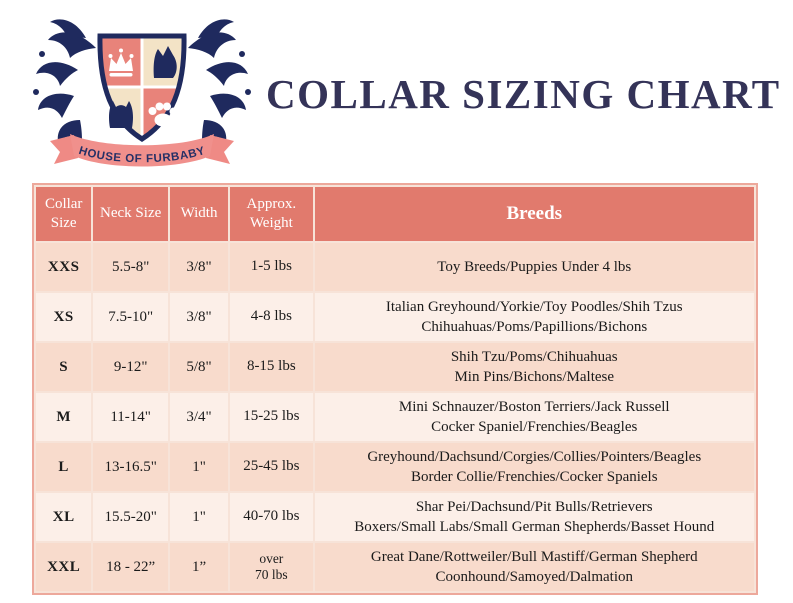 The height and width of the screenshot is (603, 793). I want to click on cell-weight: 25-45 lbs, so click(271, 467).